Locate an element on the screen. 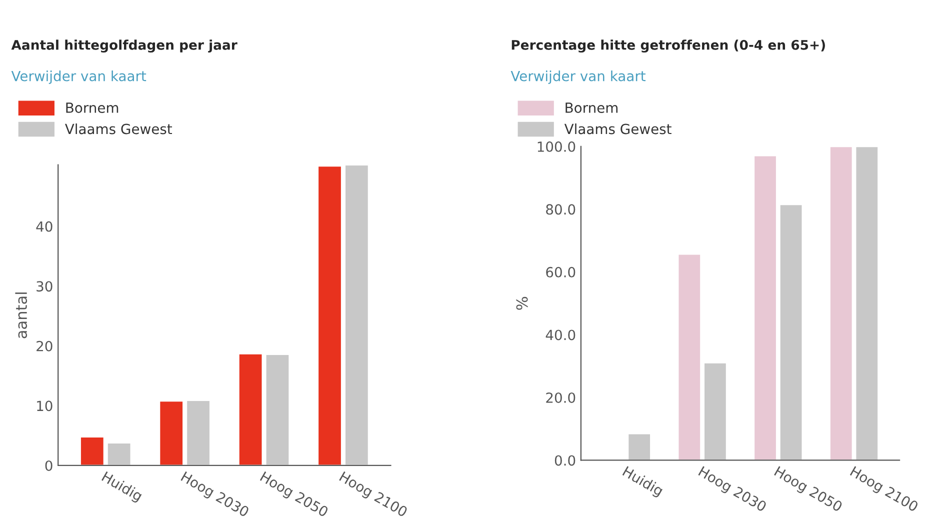 The width and height of the screenshot is (937, 523). y-tick-label: 20 is located at coordinates (44, 346).